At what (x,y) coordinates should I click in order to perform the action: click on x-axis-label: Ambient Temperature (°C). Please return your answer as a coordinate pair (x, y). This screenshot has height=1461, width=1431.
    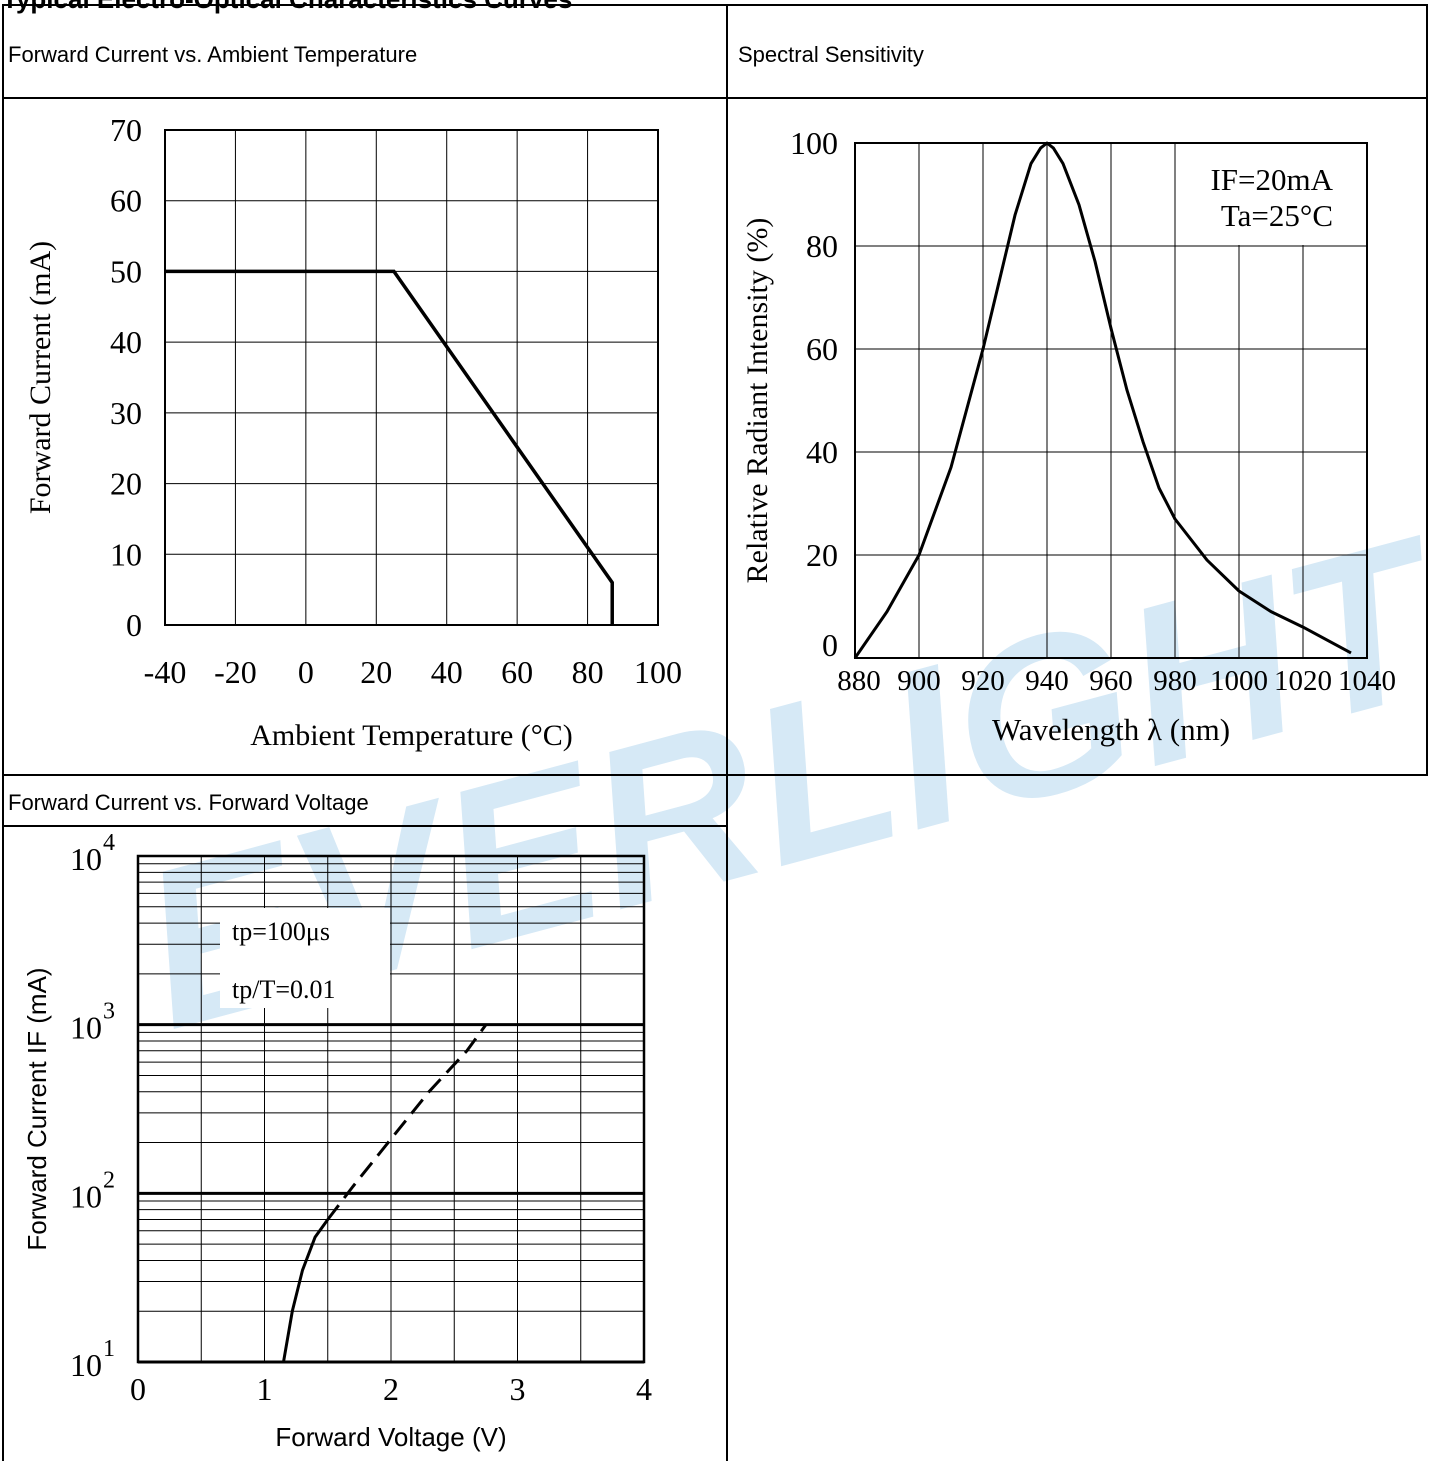
    Looking at the image, I should click on (411, 735).